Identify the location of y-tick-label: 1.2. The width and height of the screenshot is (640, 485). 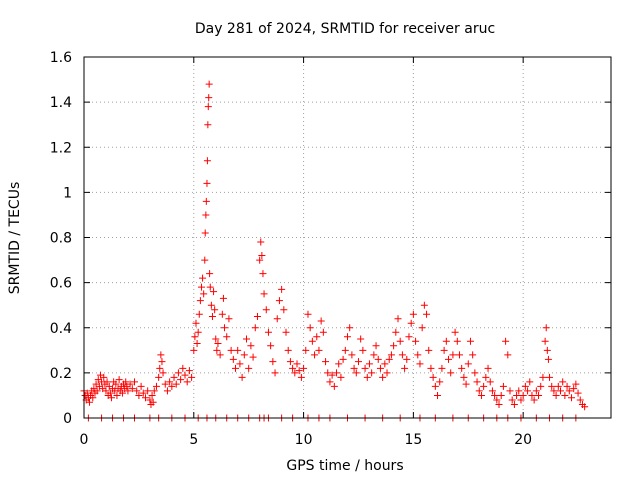
(61, 148).